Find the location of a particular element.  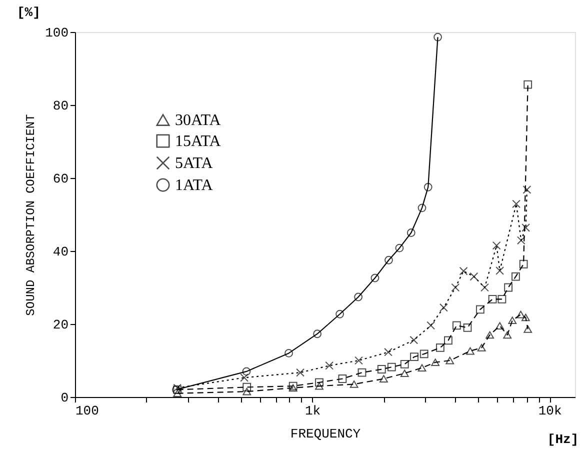

x-axis-title: FREQUENCY is located at coordinates (325, 434).